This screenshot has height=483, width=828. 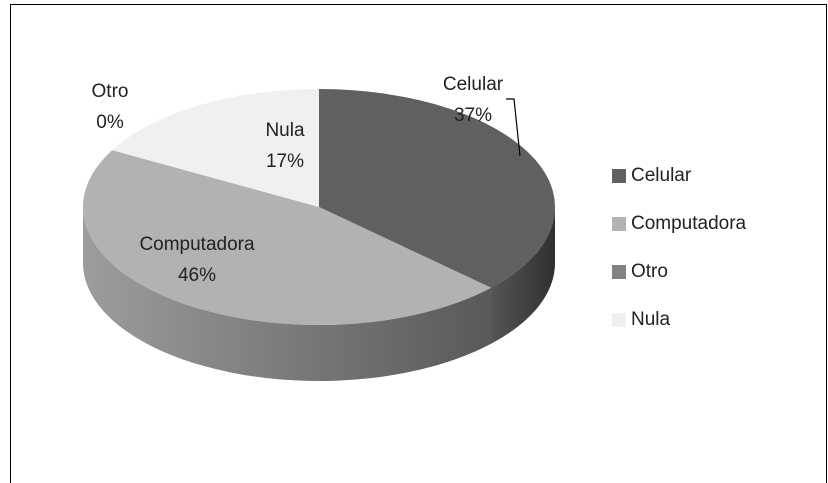 What do you see at coordinates (689, 223) in the screenshot?
I see `legend-label: Computadora` at bounding box center [689, 223].